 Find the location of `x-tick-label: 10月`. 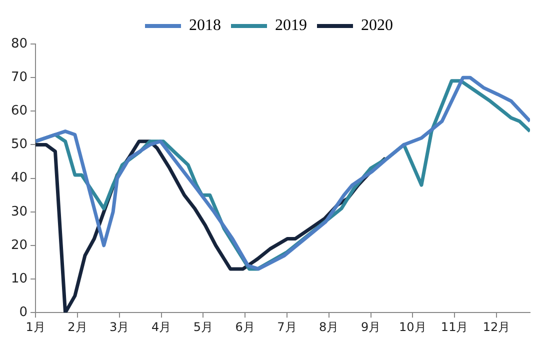

x-tick-label: 10月 is located at coordinates (412, 327).